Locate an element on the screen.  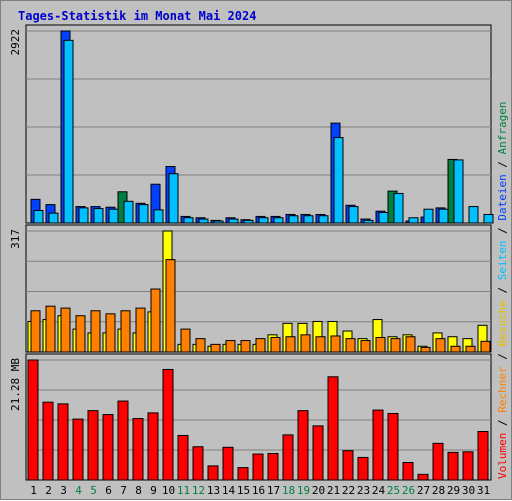
x-tick-label-day-26: 26 is located at coordinates (408, 490).